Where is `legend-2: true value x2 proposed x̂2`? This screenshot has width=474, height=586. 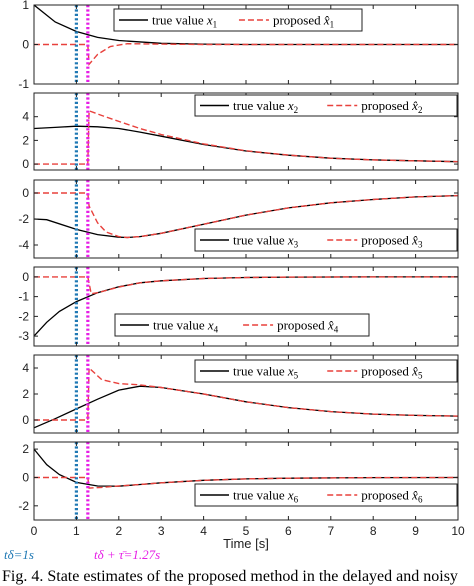 legend-2: true value x2 proposed x̂2 is located at coordinates (326, 105).